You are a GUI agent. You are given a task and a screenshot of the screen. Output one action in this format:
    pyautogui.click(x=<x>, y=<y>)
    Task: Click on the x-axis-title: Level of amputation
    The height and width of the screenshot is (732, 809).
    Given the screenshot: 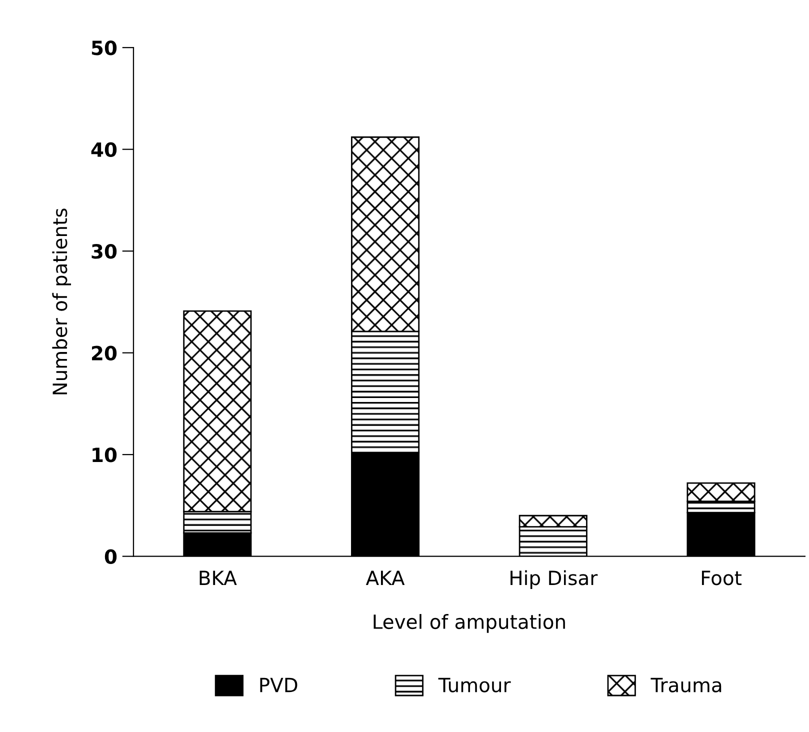 What is the action you would take?
    pyautogui.click(x=469, y=623)
    